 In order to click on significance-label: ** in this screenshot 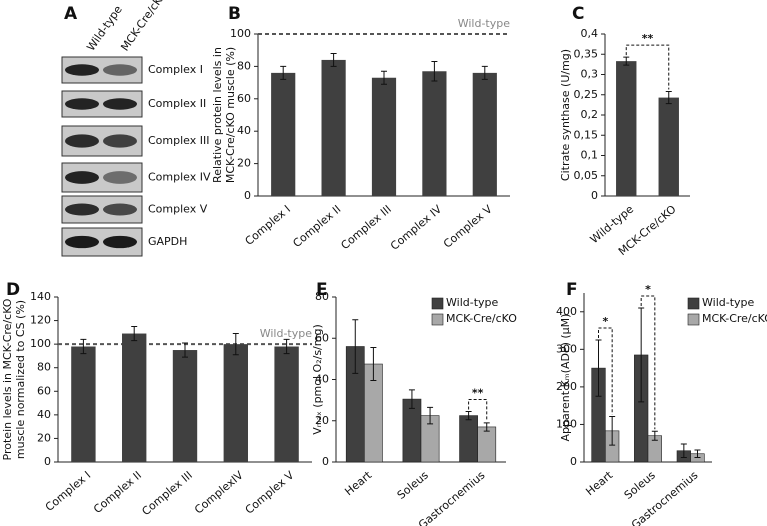, I will do `click(648, 38)`.